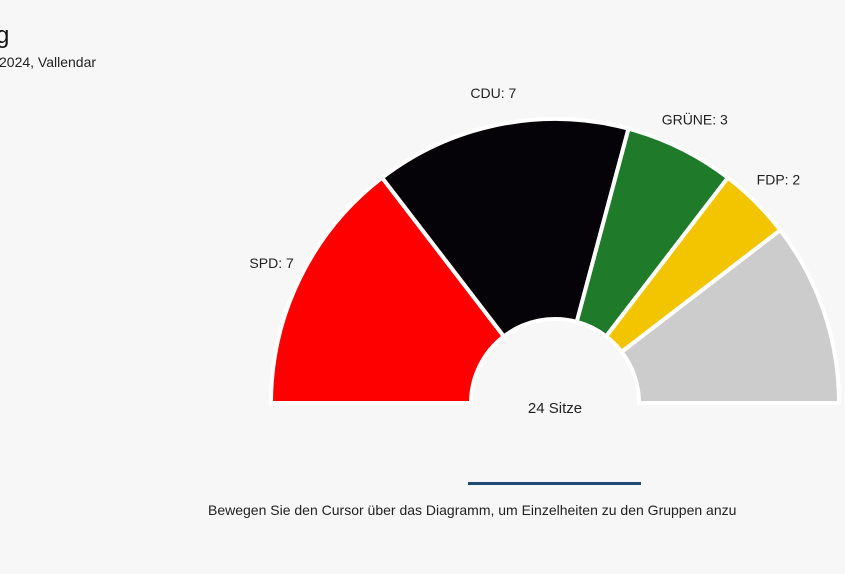  Describe the element at coordinates (387, 290) in the screenshot. I see `slice-spd` at that location.